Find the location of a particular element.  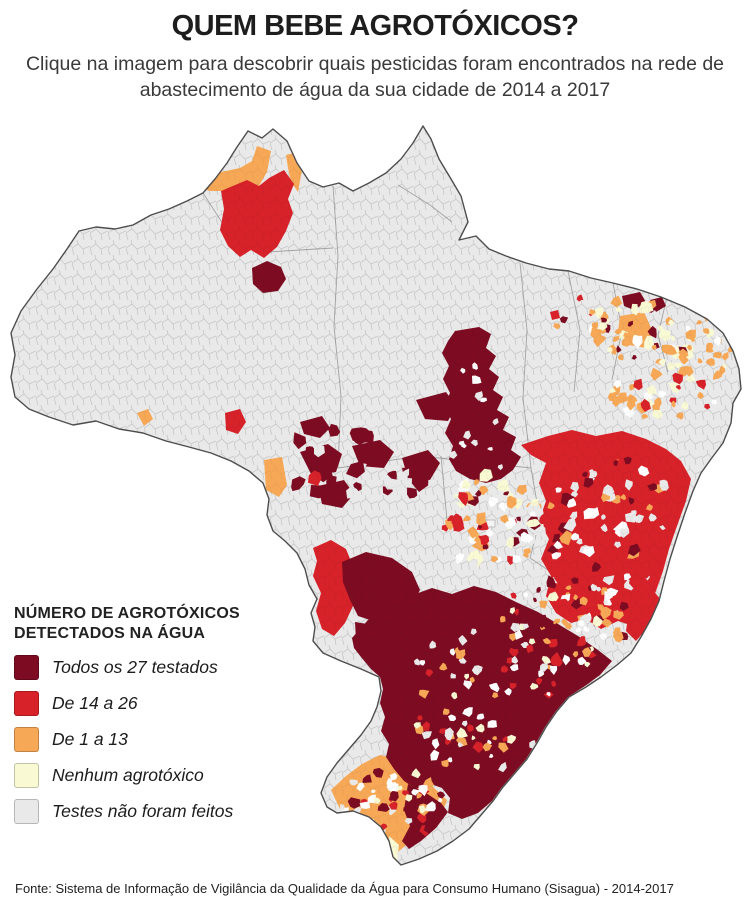

legend-item-1-13: De 1 a 13 is located at coordinates (159, 739).